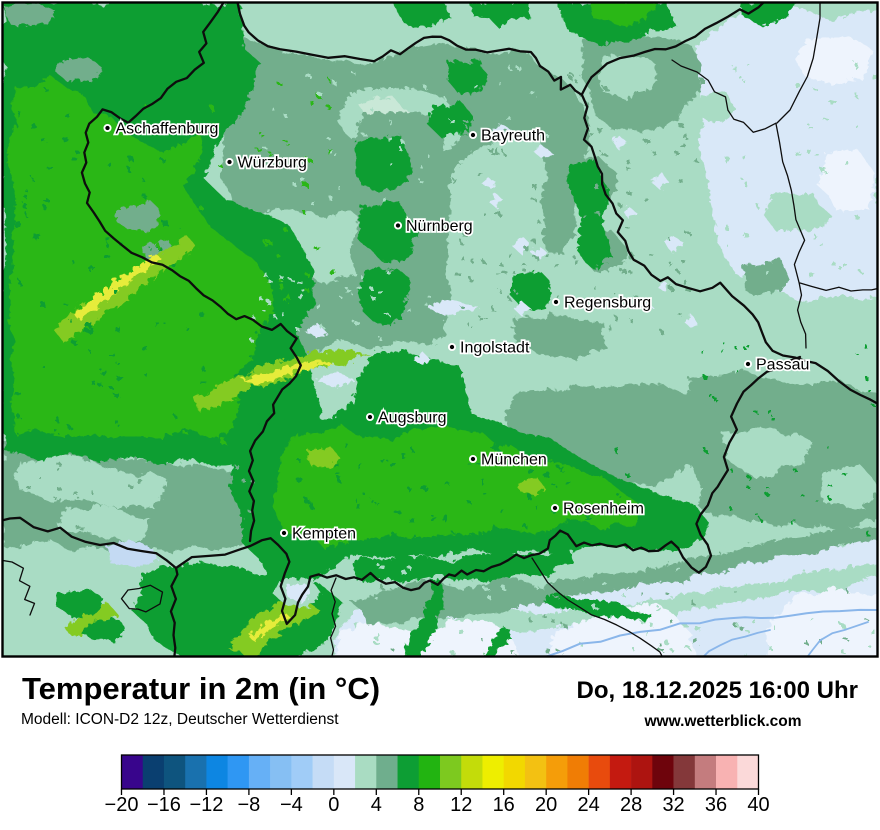 The height and width of the screenshot is (830, 880). I want to click on svg-text: 40, so click(758, 805).